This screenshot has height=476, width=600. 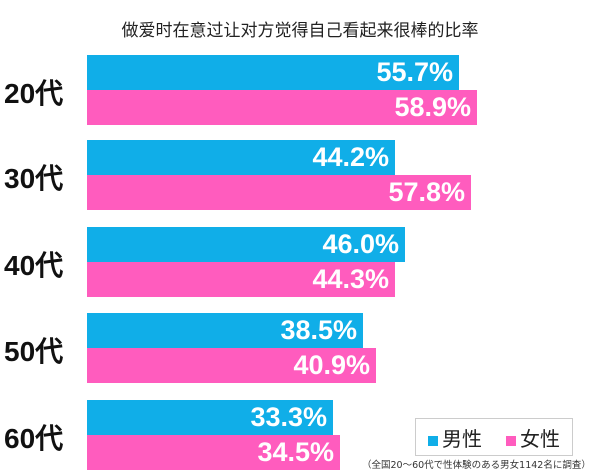 What do you see at coordinates (225, 330) in the screenshot?
I see `male-bar: 38.5%` at bounding box center [225, 330].